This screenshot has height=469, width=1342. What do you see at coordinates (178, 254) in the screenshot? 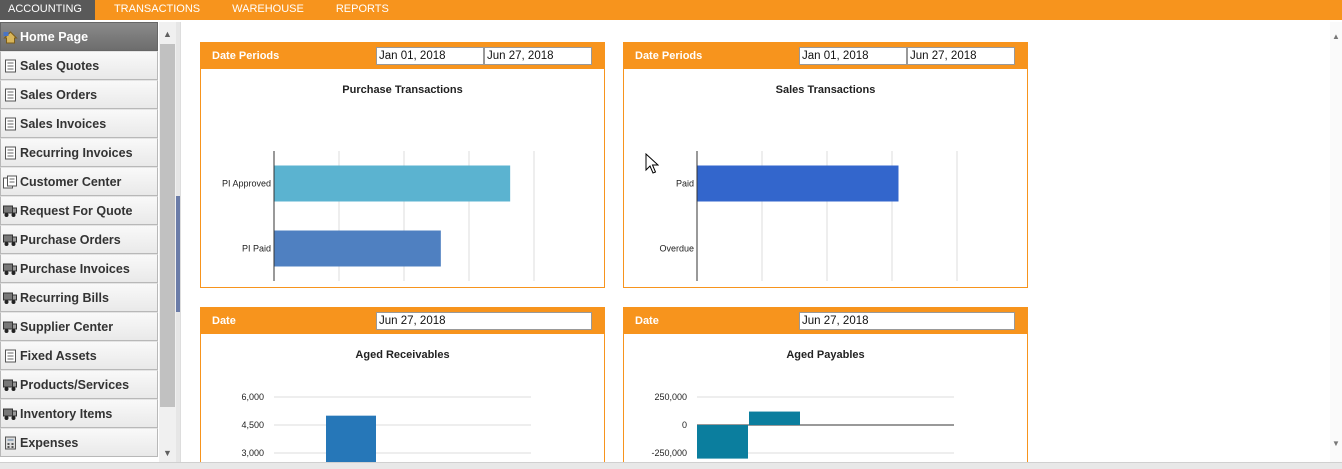
I see `splitter-handle` at bounding box center [178, 254].